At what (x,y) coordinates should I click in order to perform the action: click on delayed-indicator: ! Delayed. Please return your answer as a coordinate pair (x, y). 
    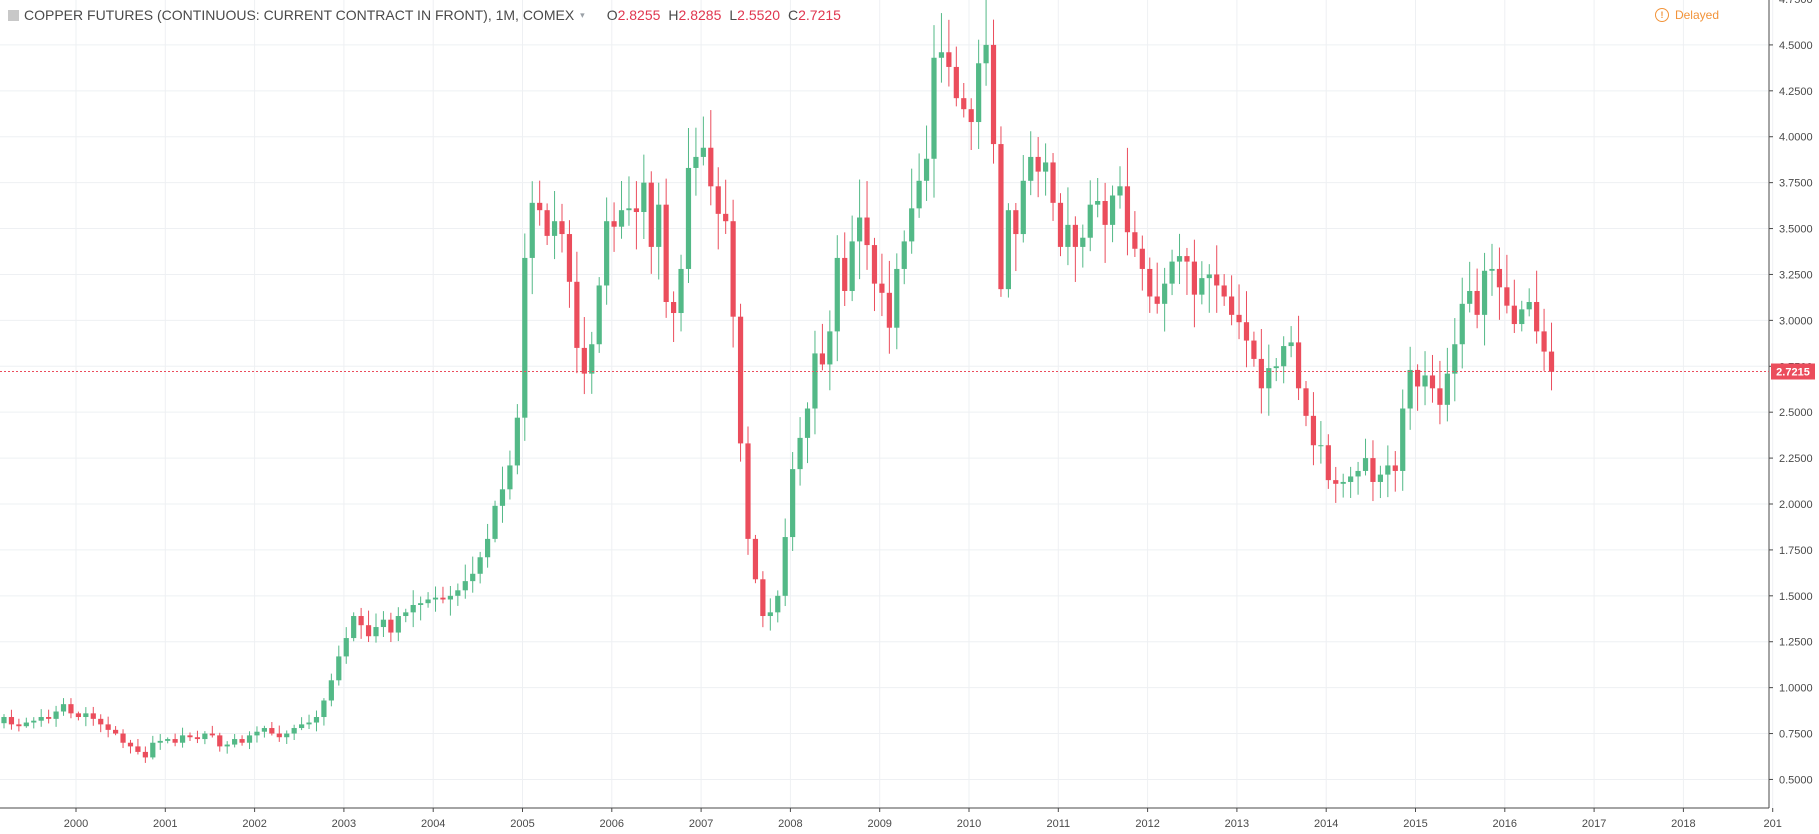
    Looking at the image, I should click on (1686, 15).